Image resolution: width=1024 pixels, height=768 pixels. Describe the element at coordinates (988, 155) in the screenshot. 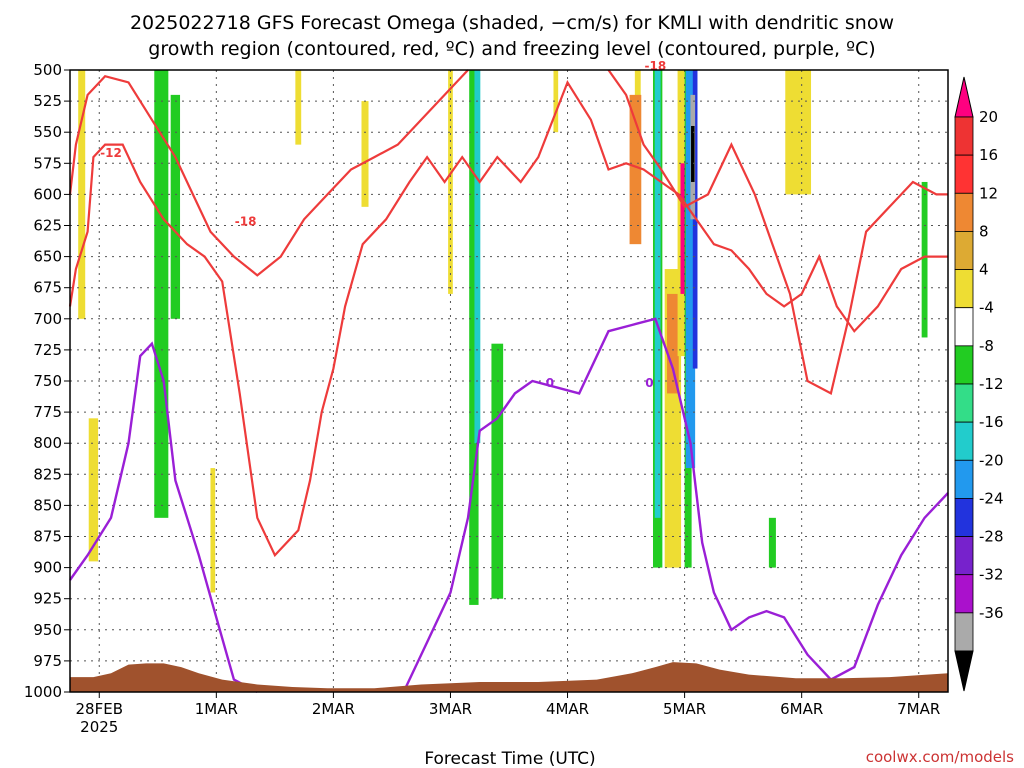

I see `colorbar-label-1: 16` at that location.